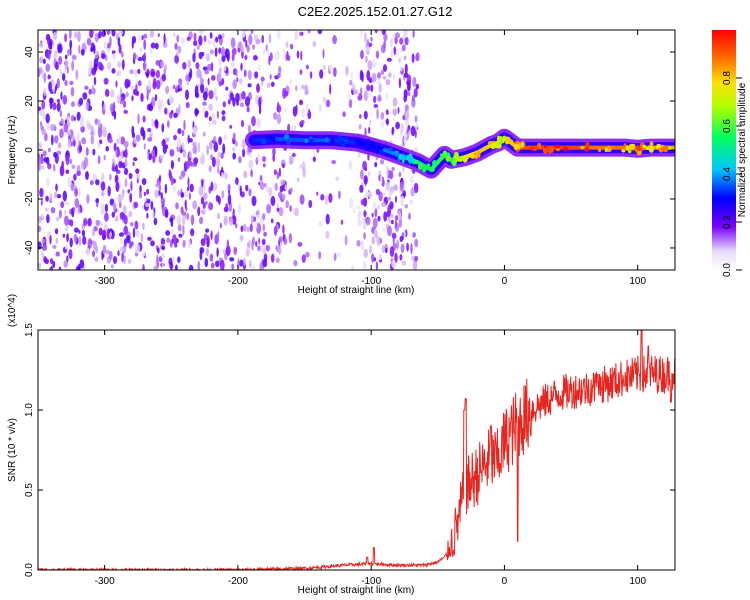  I want to click on snr-multiplier-label: (x10^4), so click(12, 310).